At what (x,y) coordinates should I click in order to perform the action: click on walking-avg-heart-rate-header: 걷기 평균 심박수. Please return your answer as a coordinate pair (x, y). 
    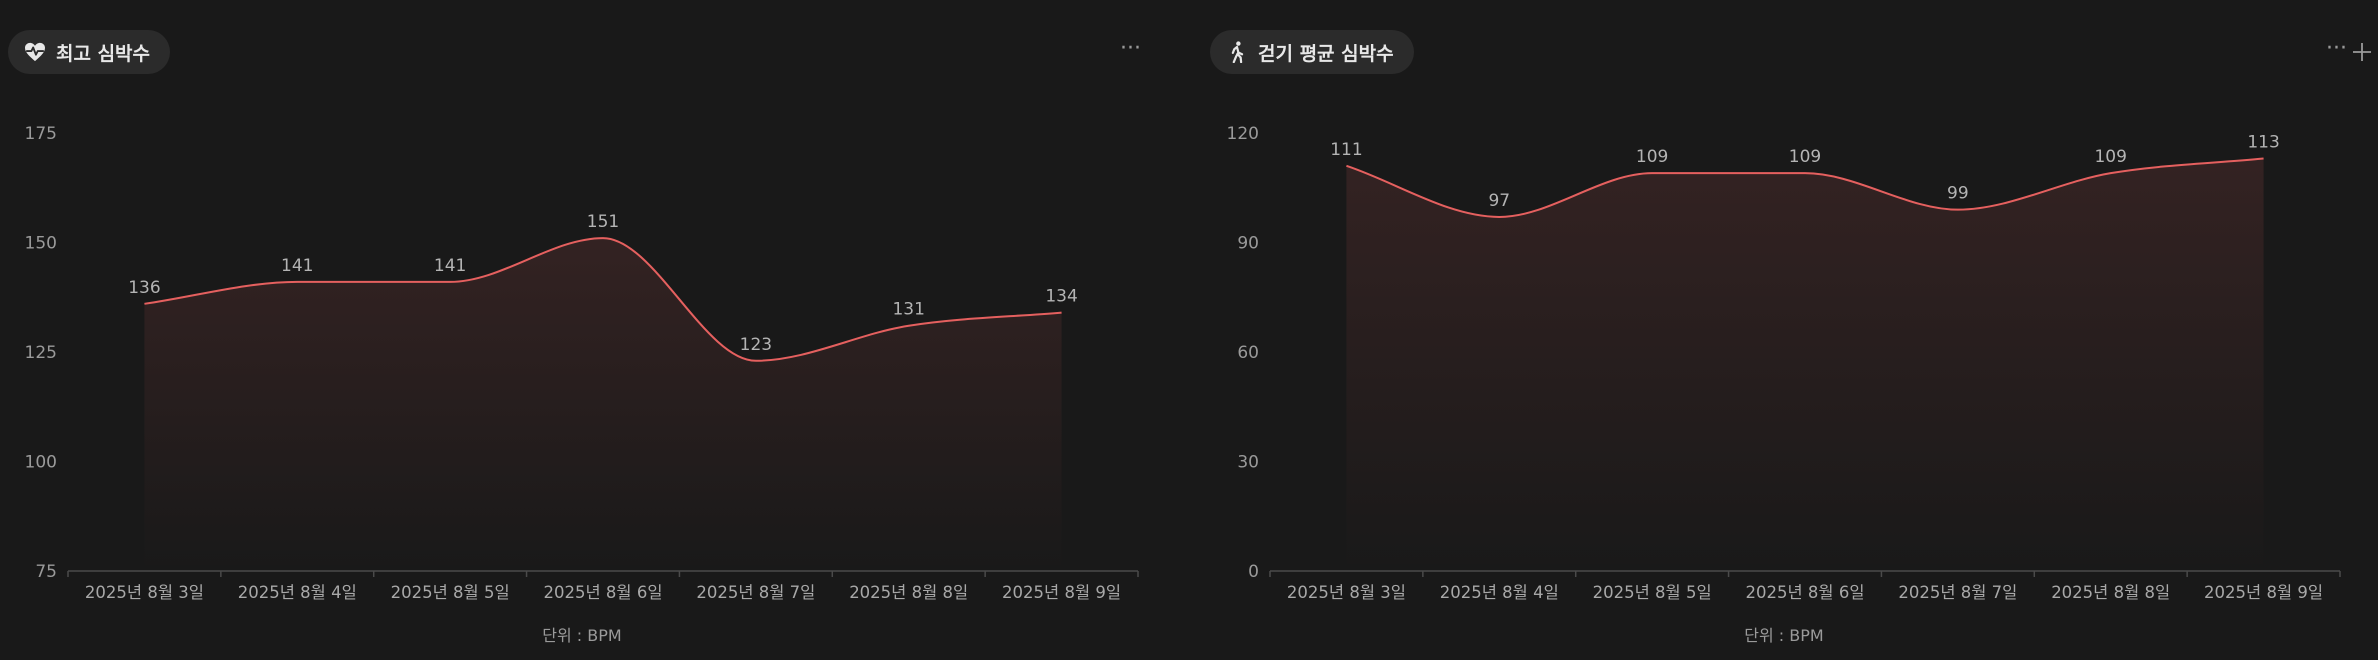
    Looking at the image, I should click on (1312, 52).